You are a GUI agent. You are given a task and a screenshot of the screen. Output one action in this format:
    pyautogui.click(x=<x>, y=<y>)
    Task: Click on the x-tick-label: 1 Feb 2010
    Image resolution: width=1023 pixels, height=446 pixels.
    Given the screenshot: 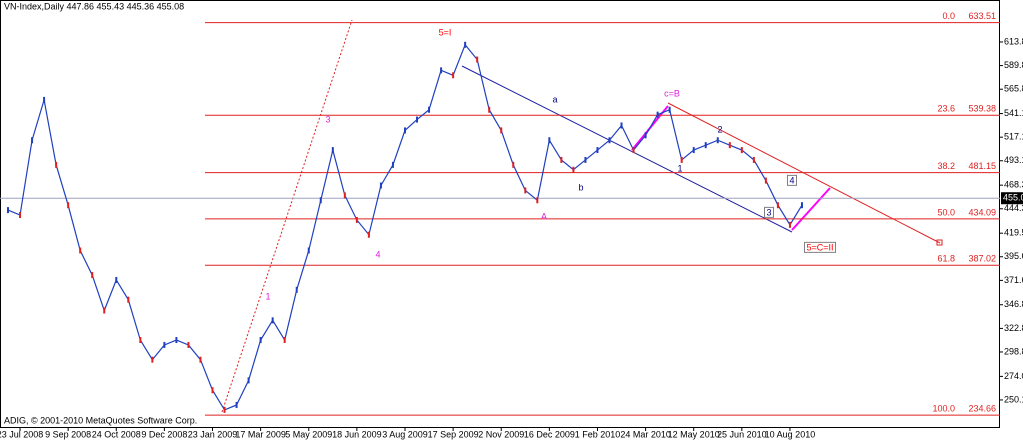 What is the action you would take?
    pyautogui.click(x=598, y=434)
    